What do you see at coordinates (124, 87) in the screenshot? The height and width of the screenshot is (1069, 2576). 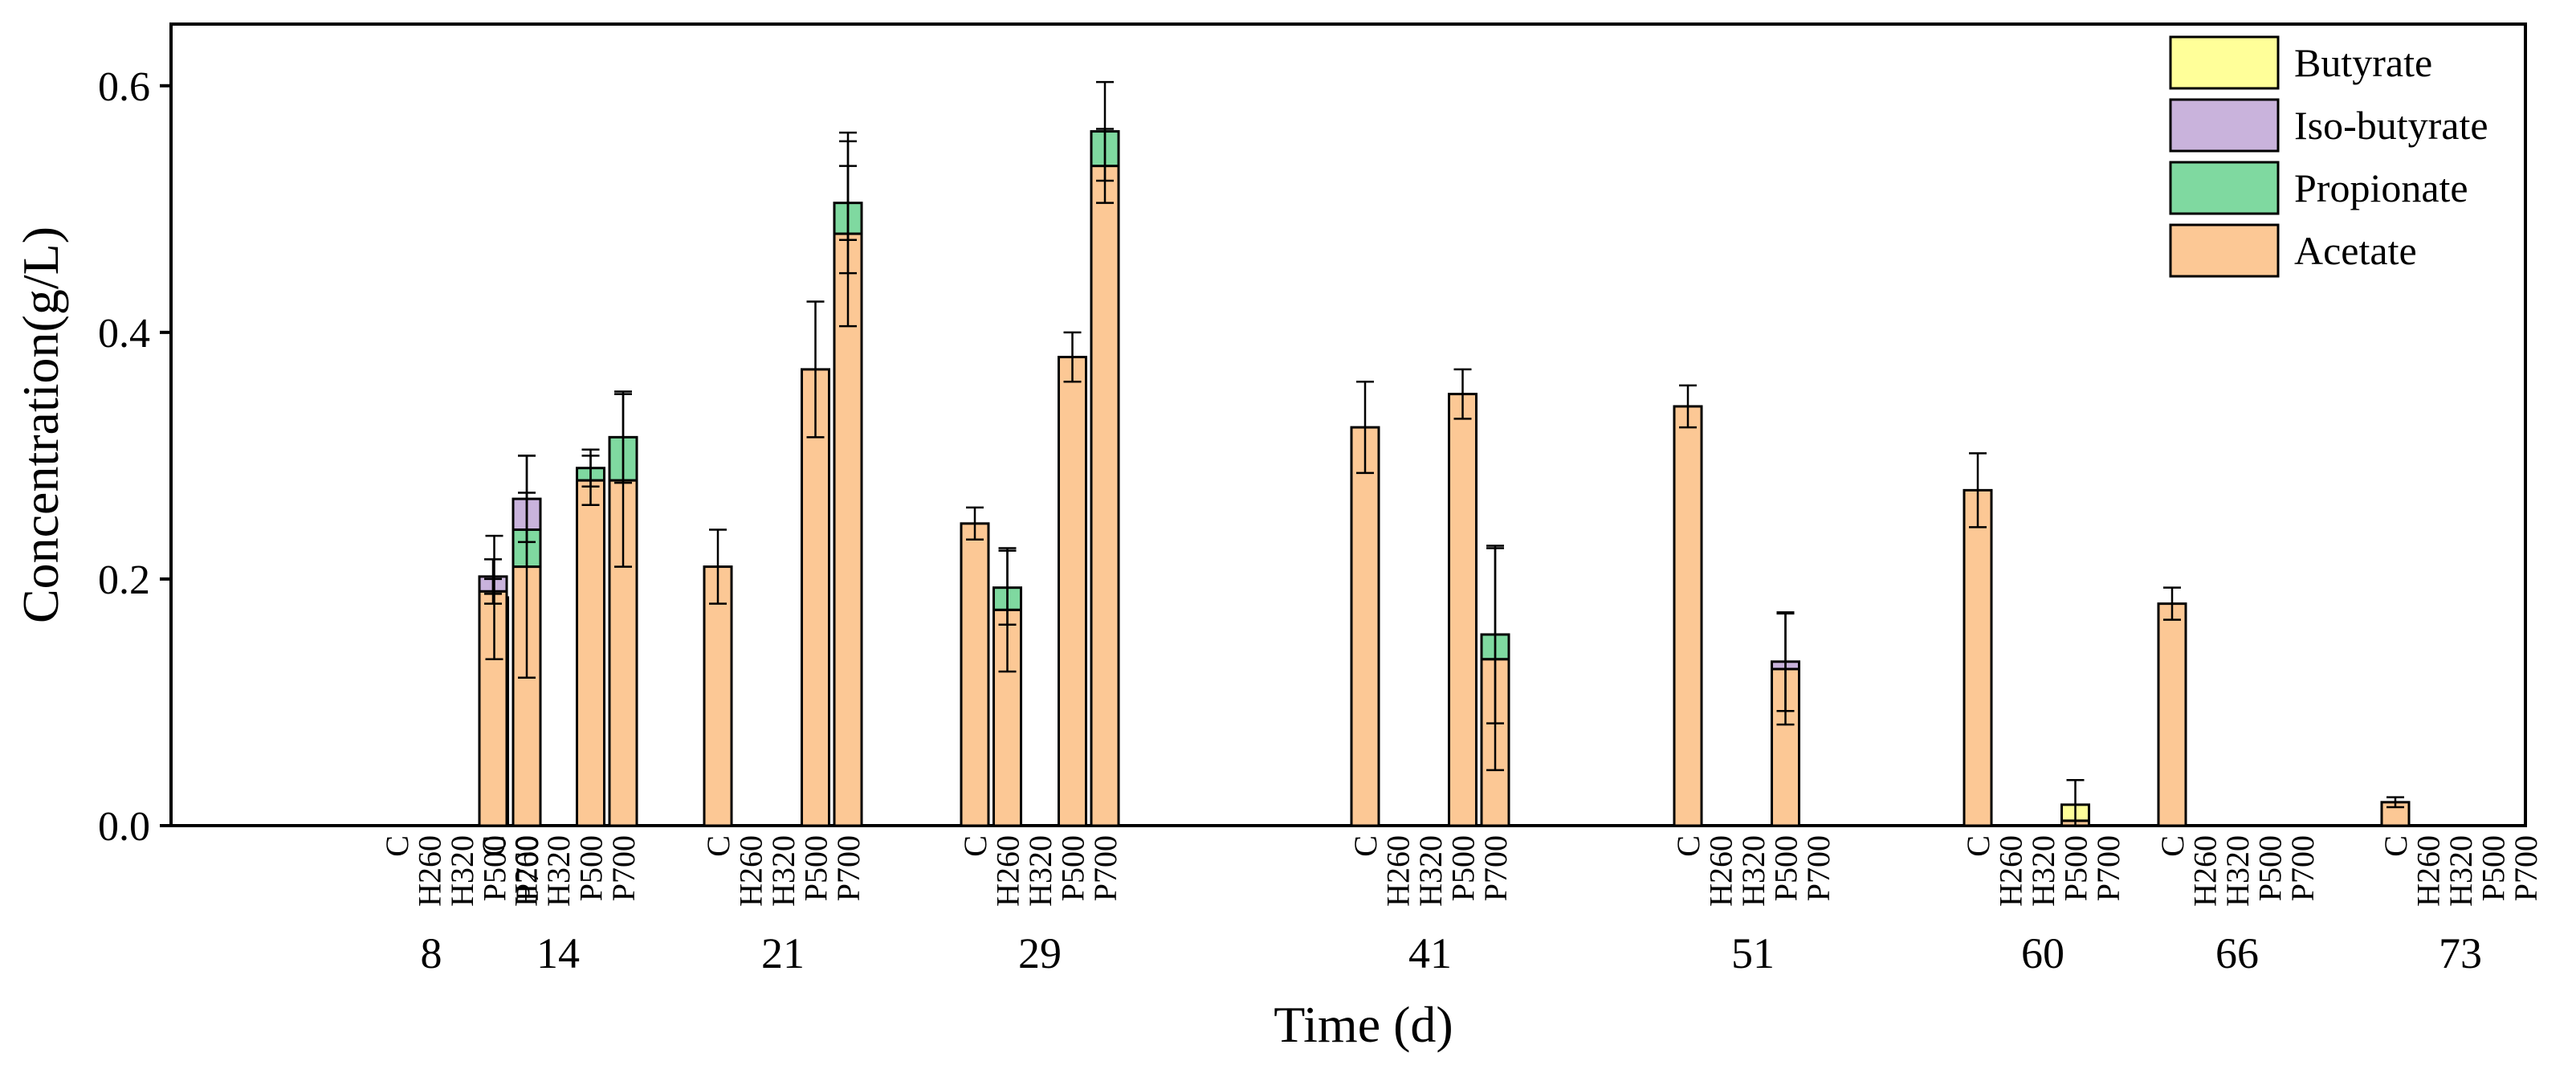 I see `y-tick-label: 0.6` at bounding box center [124, 87].